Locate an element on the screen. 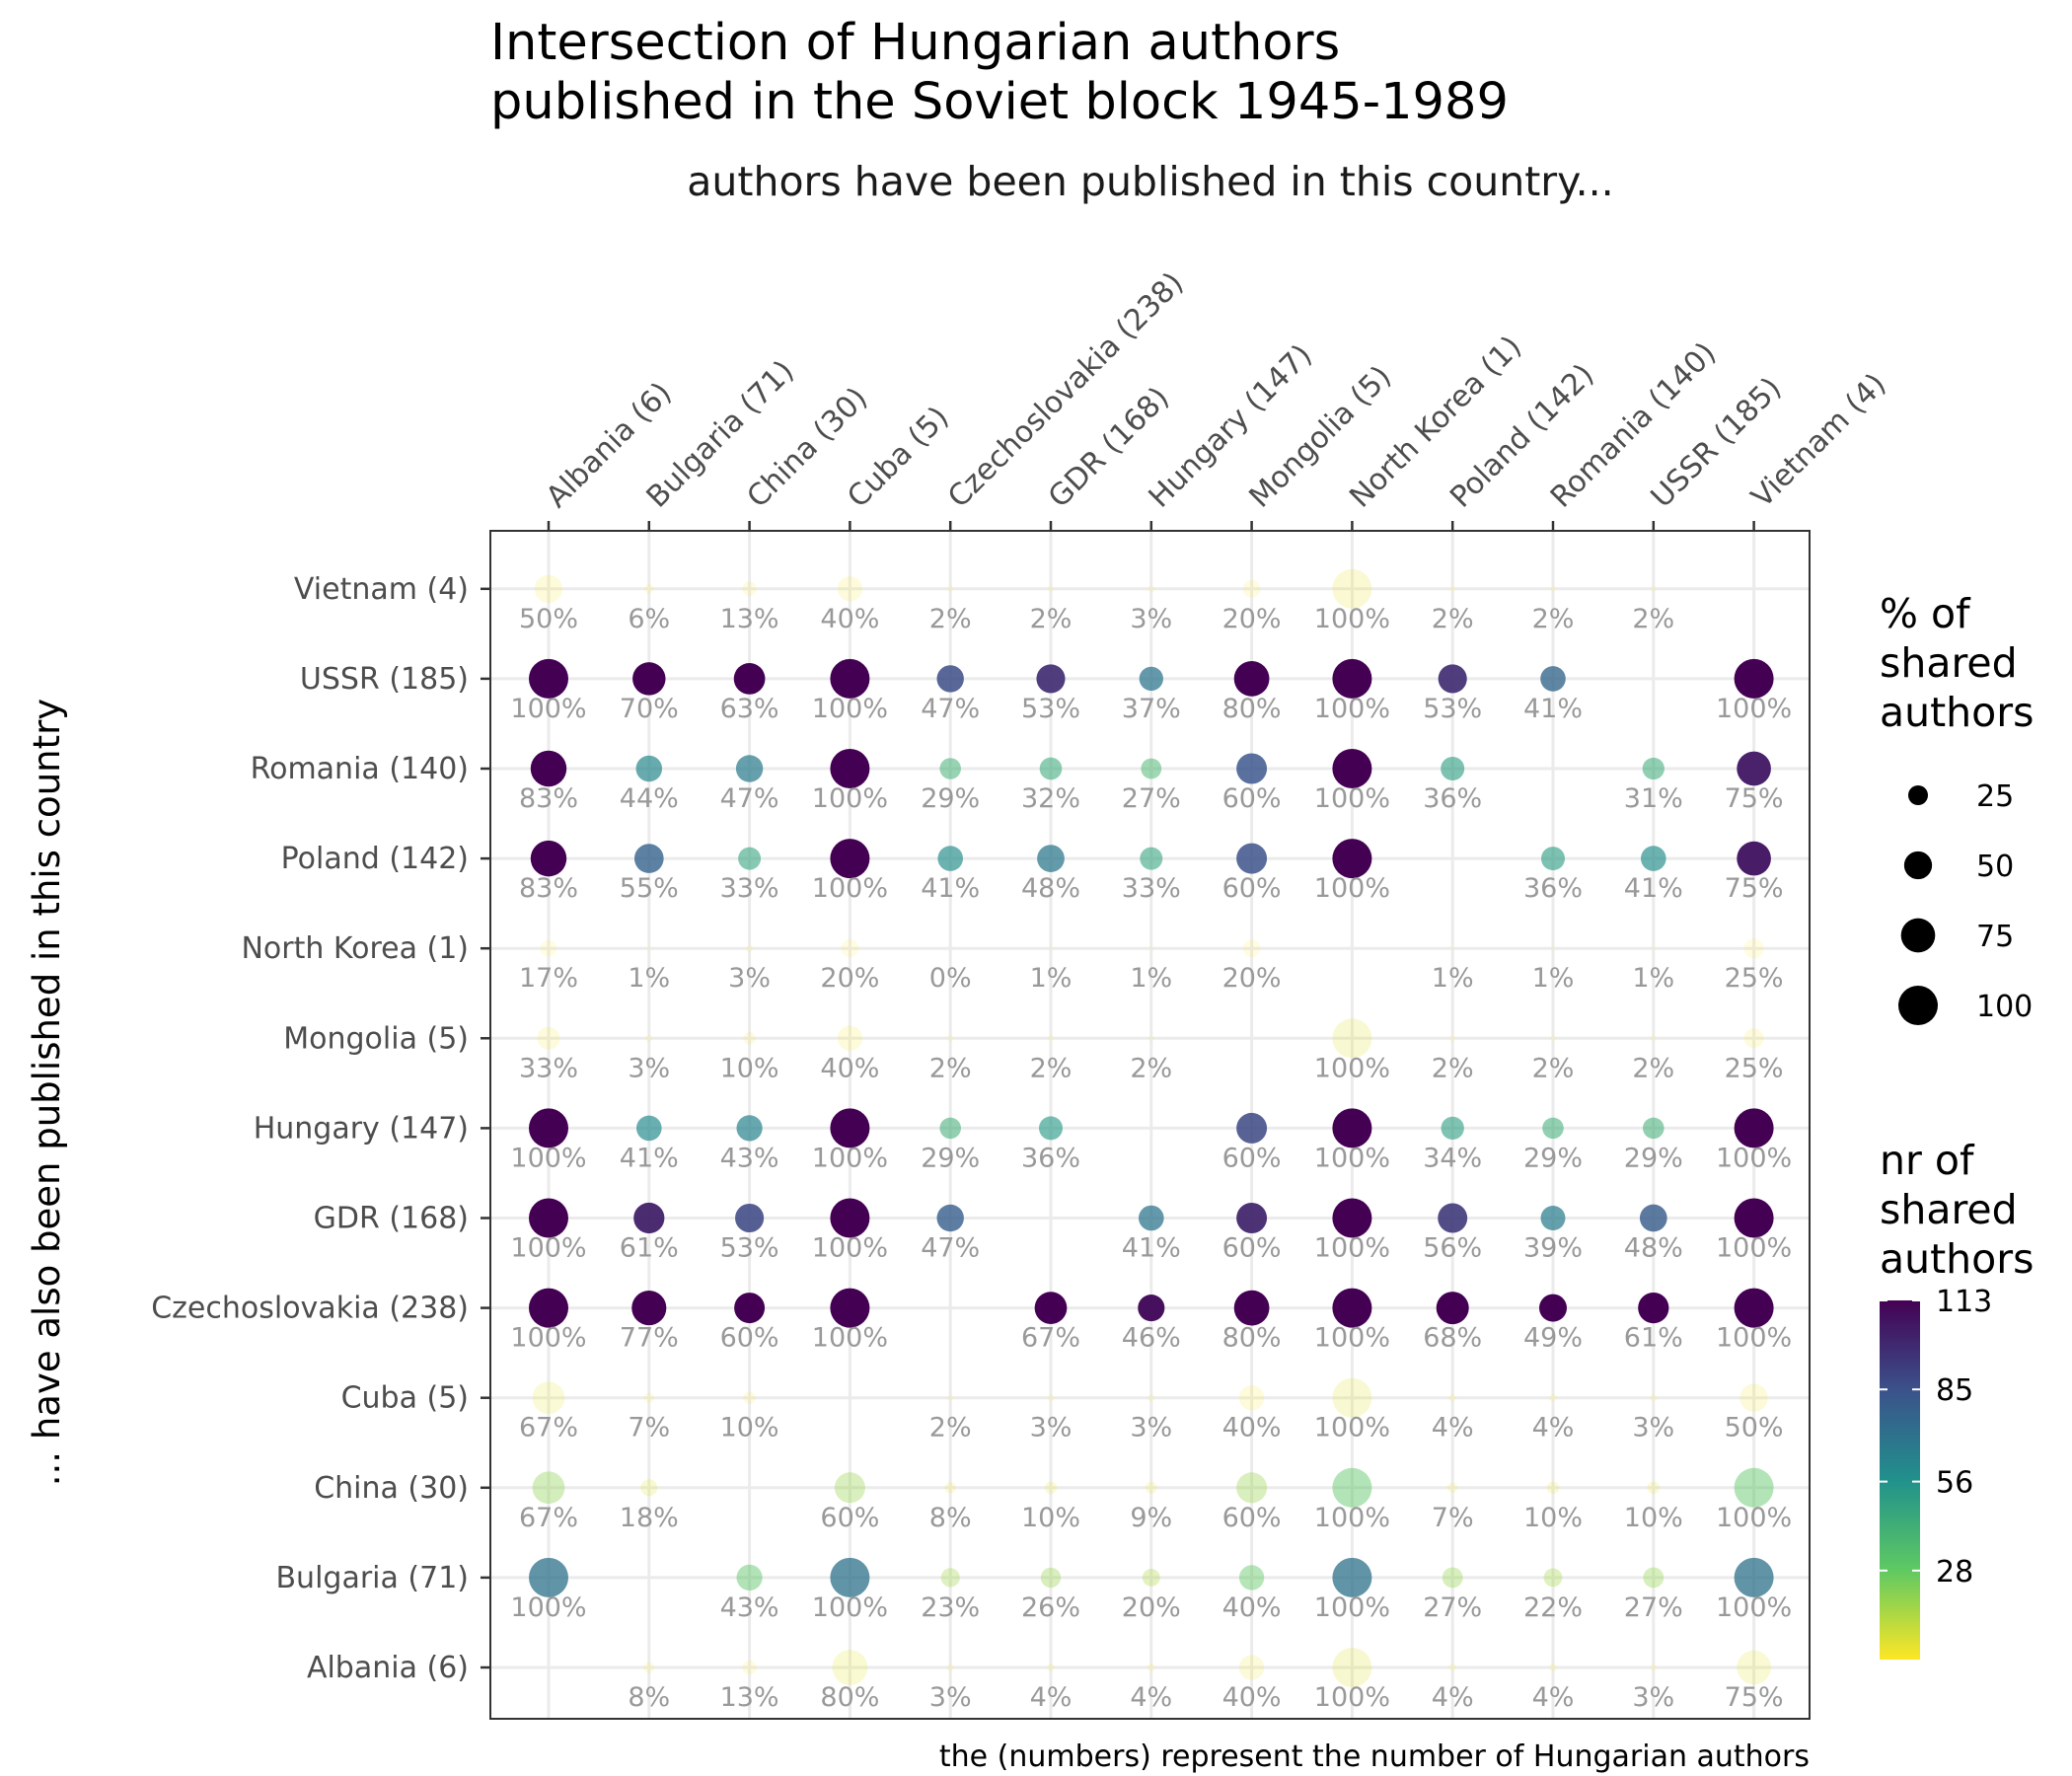  bubble-mongolia-in-czechoslovakia is located at coordinates (951, 1039).